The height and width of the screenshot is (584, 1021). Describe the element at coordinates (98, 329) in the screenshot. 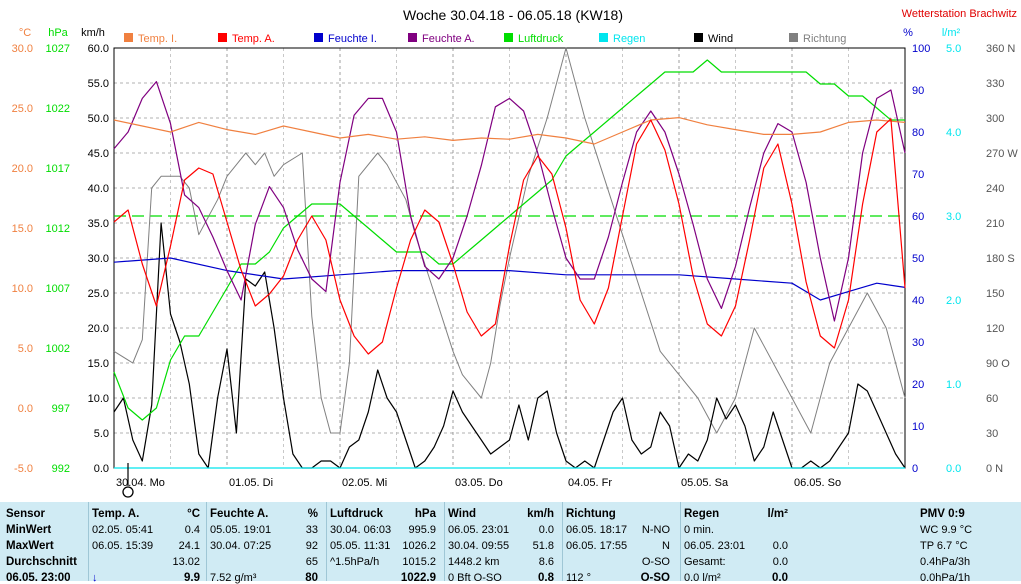

I see `wind-tick-label: 20.0` at that location.